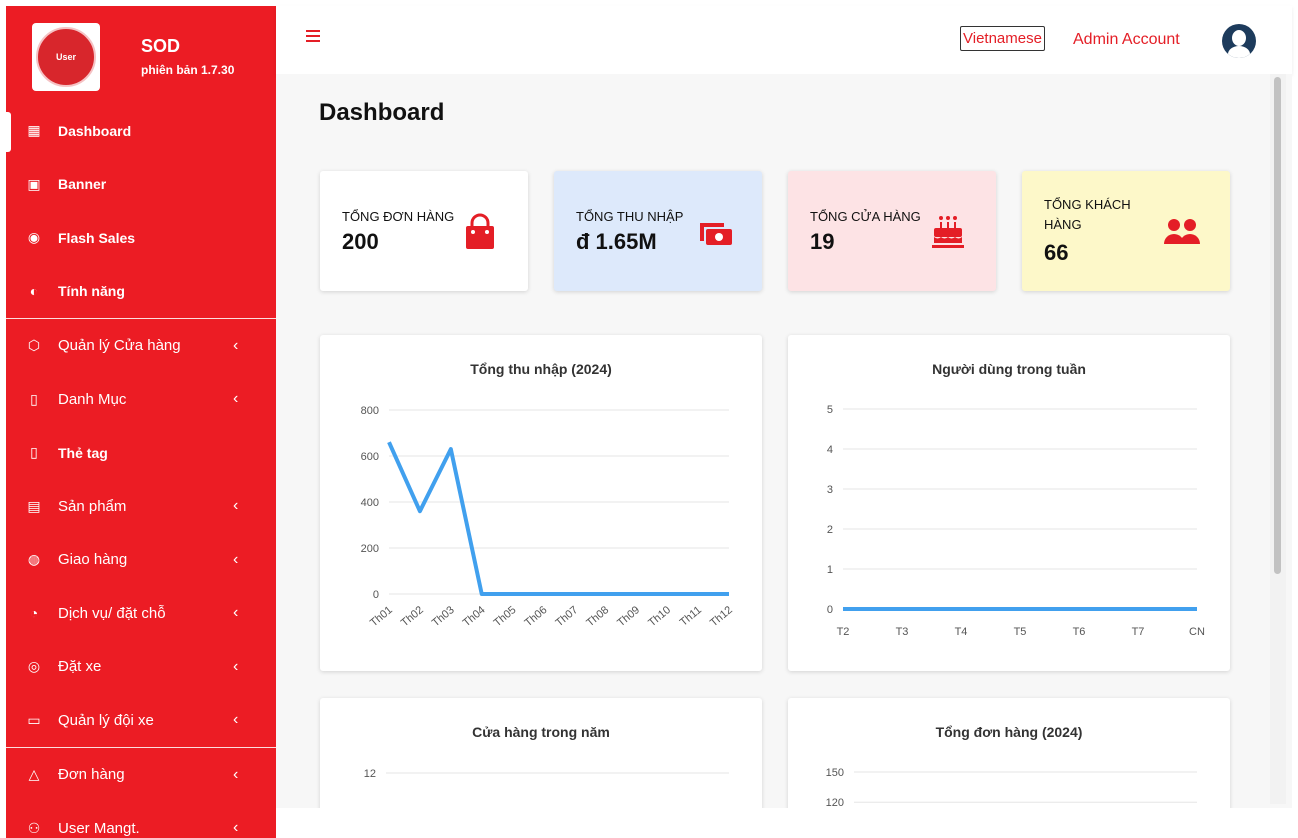 The height and width of the screenshot is (838, 1298). I want to click on dashboard-icon: ▦, so click(34, 130).